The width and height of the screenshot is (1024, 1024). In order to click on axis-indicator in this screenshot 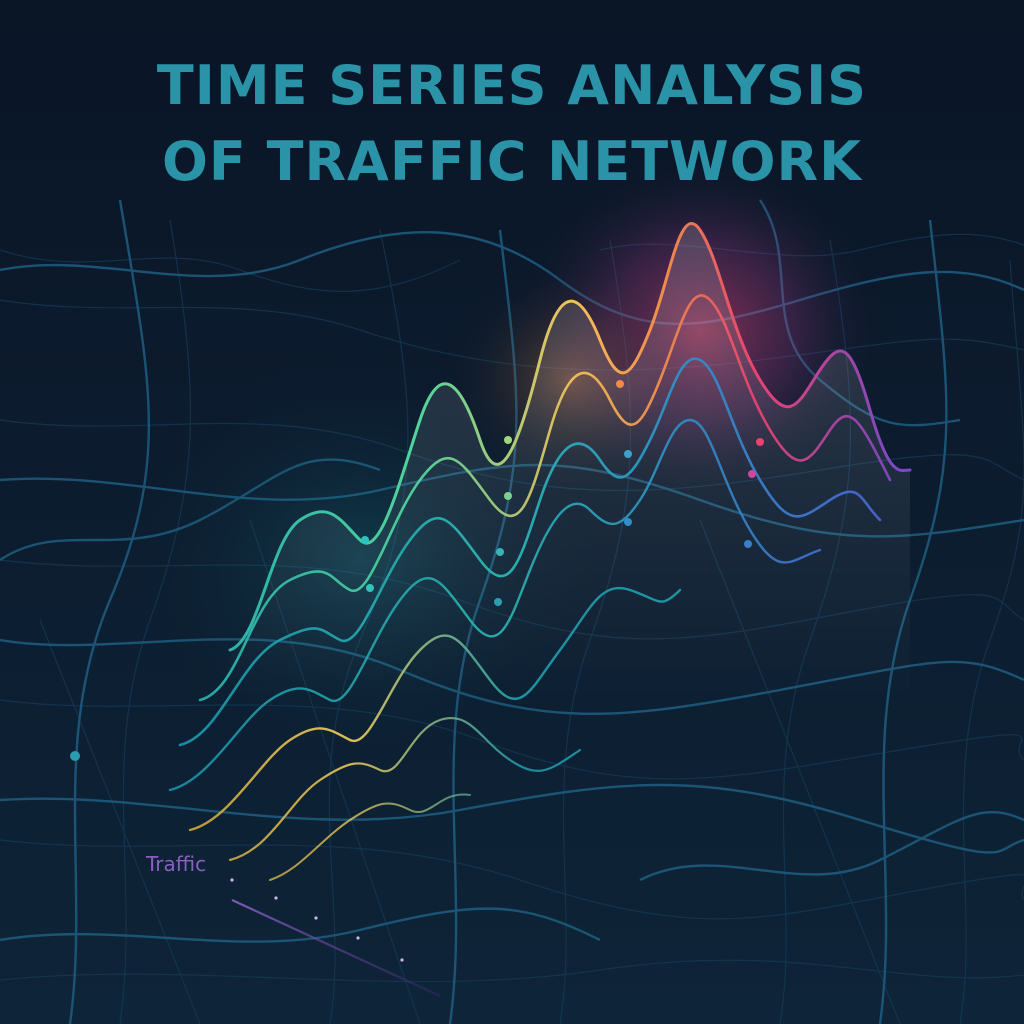, I will do `click(335, 937)`.